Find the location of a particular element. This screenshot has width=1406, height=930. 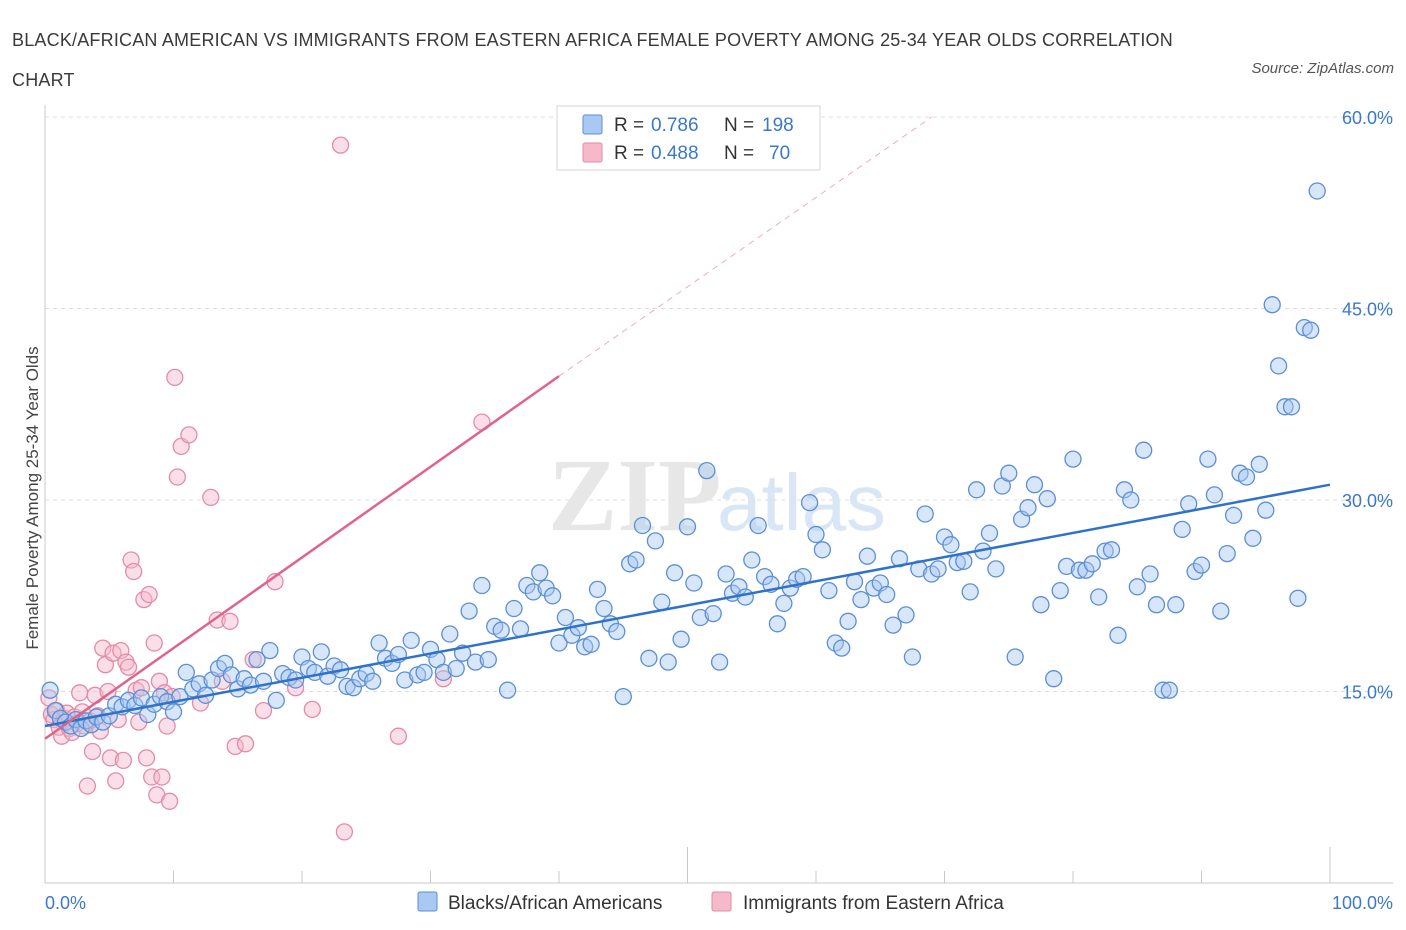

legend-n-label-1: N = is located at coordinates (741, 125).